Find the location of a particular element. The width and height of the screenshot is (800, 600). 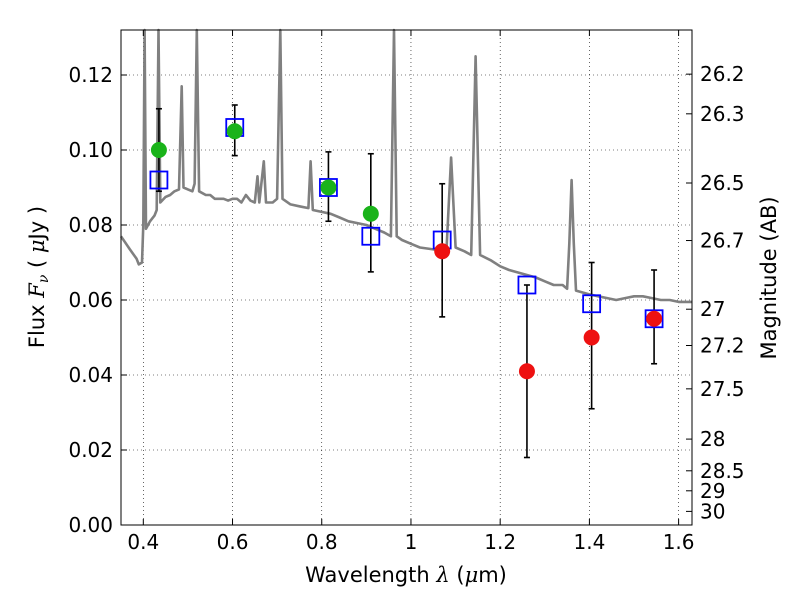

y2-tick-label: 26.5 is located at coordinates (722, 183).